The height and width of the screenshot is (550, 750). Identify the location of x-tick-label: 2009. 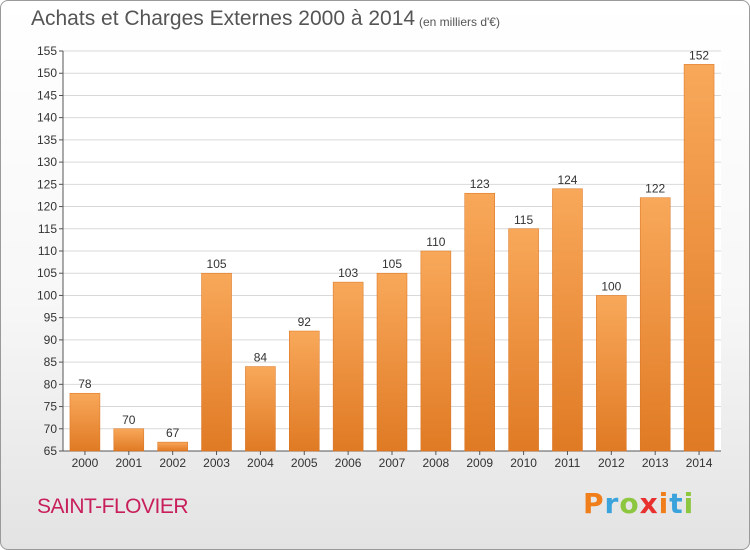
(479, 463).